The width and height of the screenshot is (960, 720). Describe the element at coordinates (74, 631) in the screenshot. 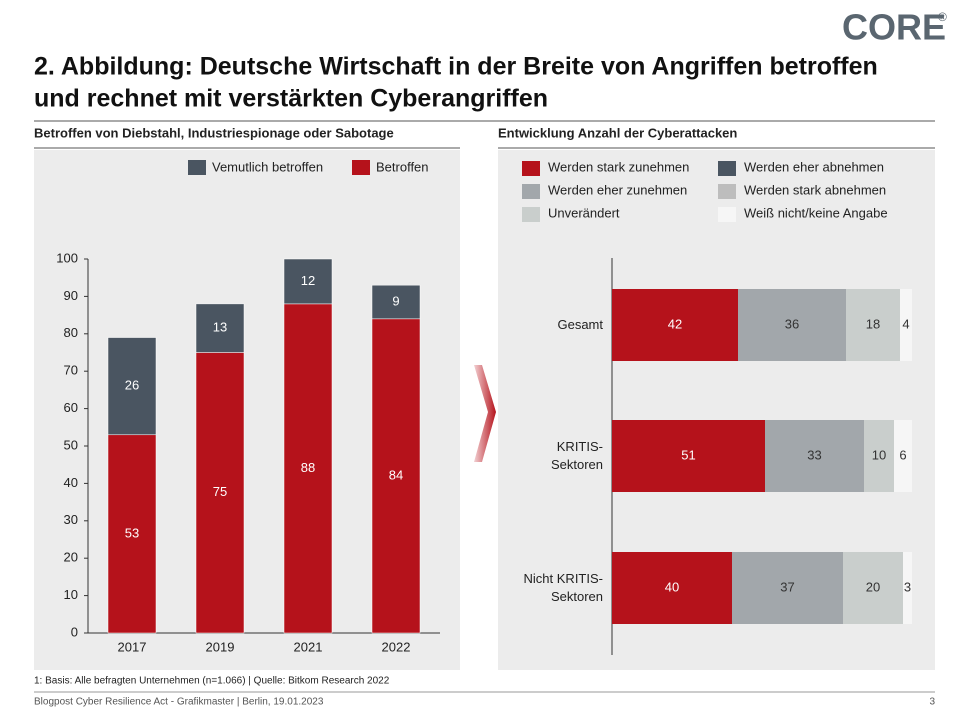

I see `y-tick-label: 0` at that location.